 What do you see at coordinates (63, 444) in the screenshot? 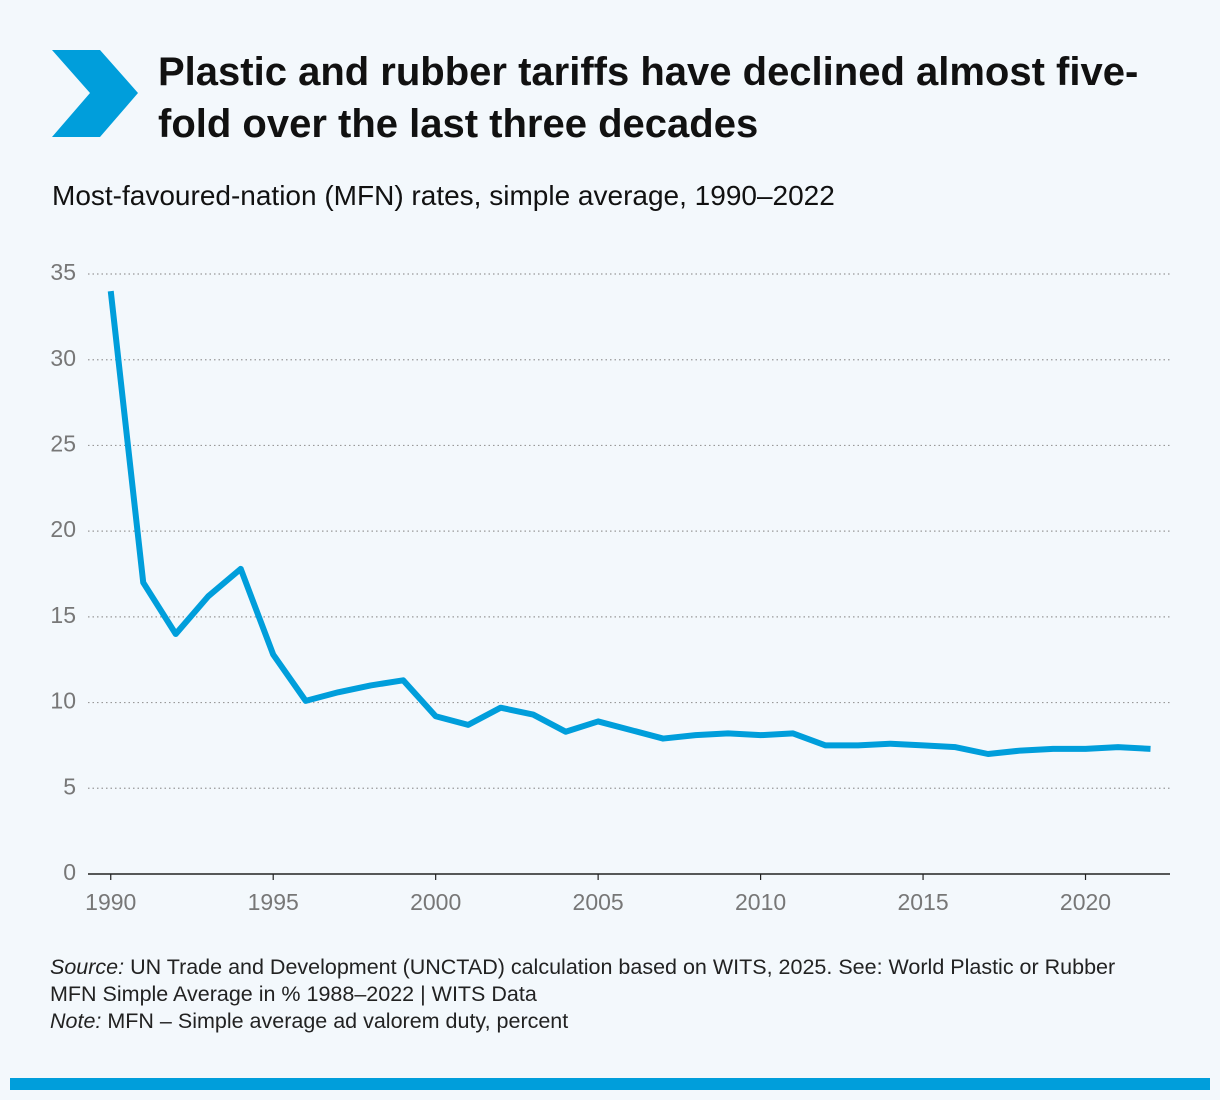
I see `y-tick-label: 25` at bounding box center [63, 444].